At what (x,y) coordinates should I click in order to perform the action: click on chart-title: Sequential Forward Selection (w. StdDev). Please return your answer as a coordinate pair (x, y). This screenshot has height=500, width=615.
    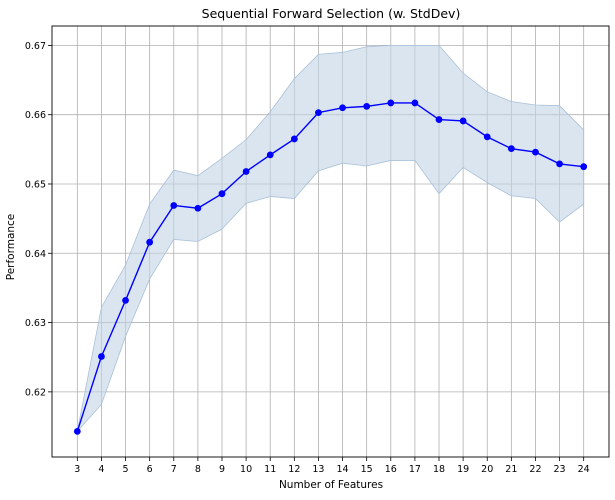
    Looking at the image, I should click on (331, 13).